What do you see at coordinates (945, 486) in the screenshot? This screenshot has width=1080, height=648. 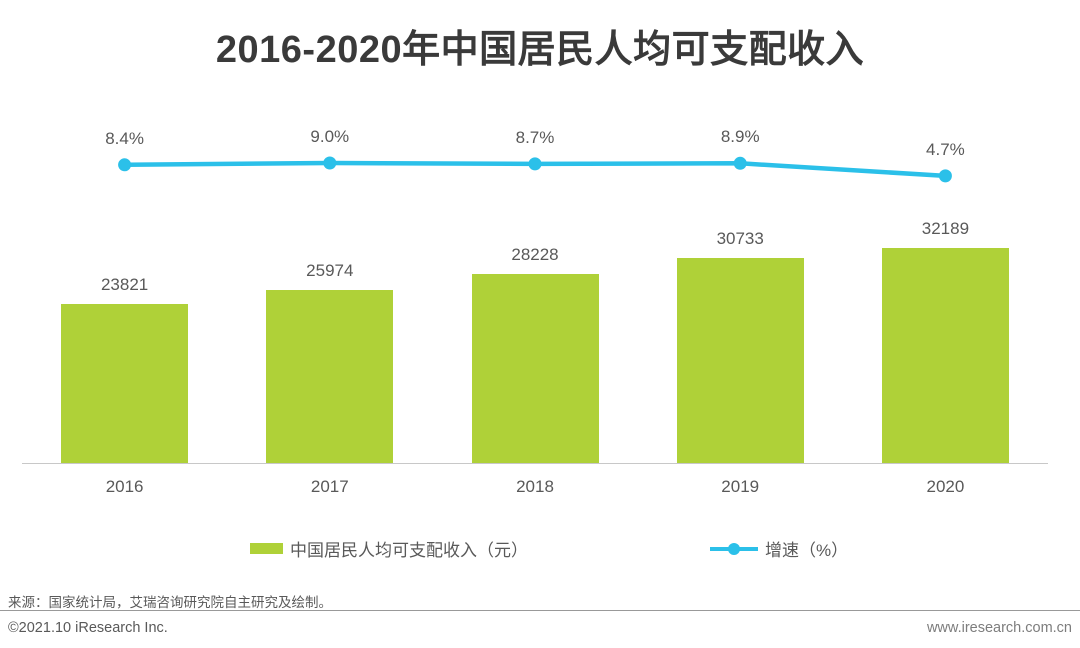 I see `x-axis-label: 2020` at bounding box center [945, 486].